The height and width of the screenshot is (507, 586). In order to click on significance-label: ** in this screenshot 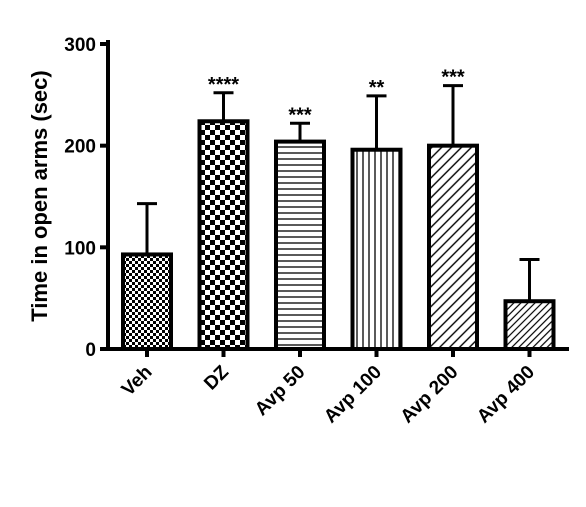, I will do `click(377, 88)`.